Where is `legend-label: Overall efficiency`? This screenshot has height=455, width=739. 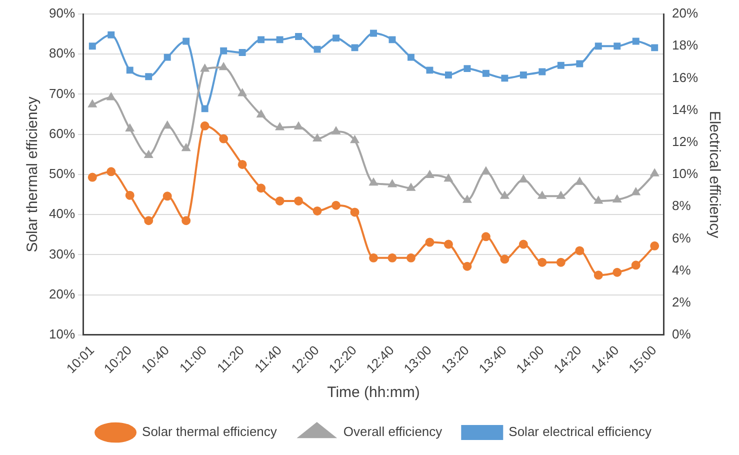 legend-label: Overall efficiency is located at coordinates (393, 432).